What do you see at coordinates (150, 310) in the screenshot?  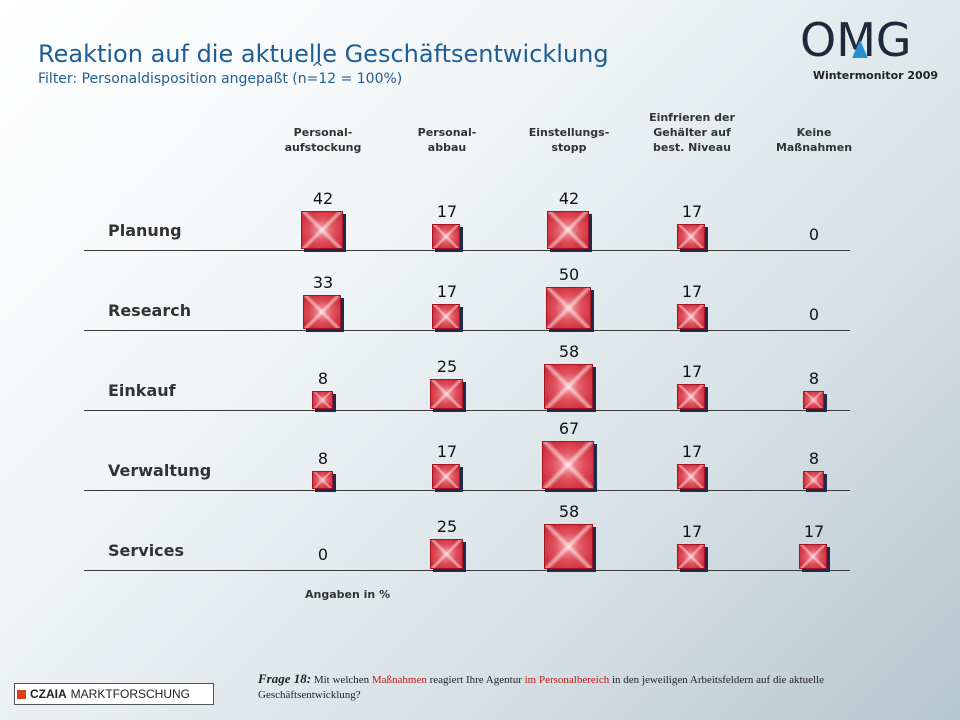 I see `row-label: Research` at bounding box center [150, 310].